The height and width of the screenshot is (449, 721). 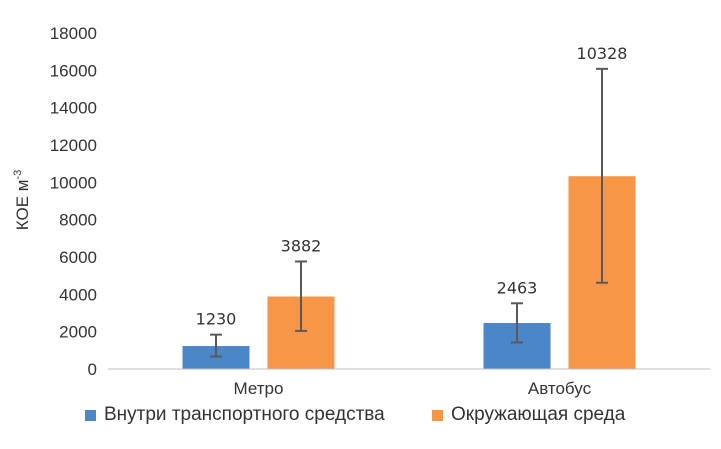 I want to click on y-tick-label: 16000, so click(x=73, y=70).